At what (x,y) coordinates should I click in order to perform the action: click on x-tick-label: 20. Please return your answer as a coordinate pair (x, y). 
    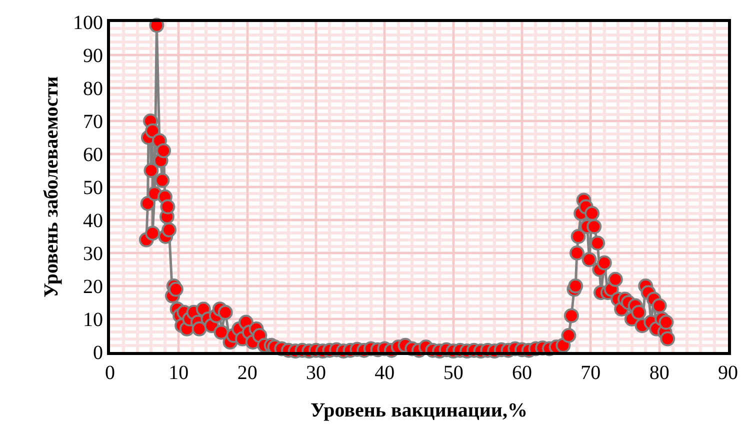
    Looking at the image, I should click on (247, 373).